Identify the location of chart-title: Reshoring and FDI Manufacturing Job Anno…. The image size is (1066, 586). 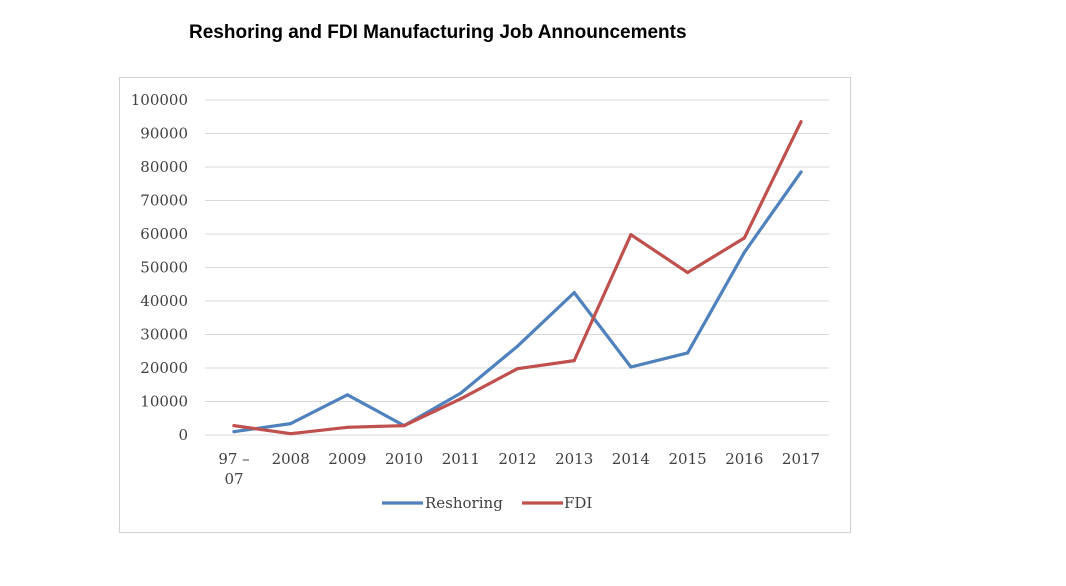
(438, 32).